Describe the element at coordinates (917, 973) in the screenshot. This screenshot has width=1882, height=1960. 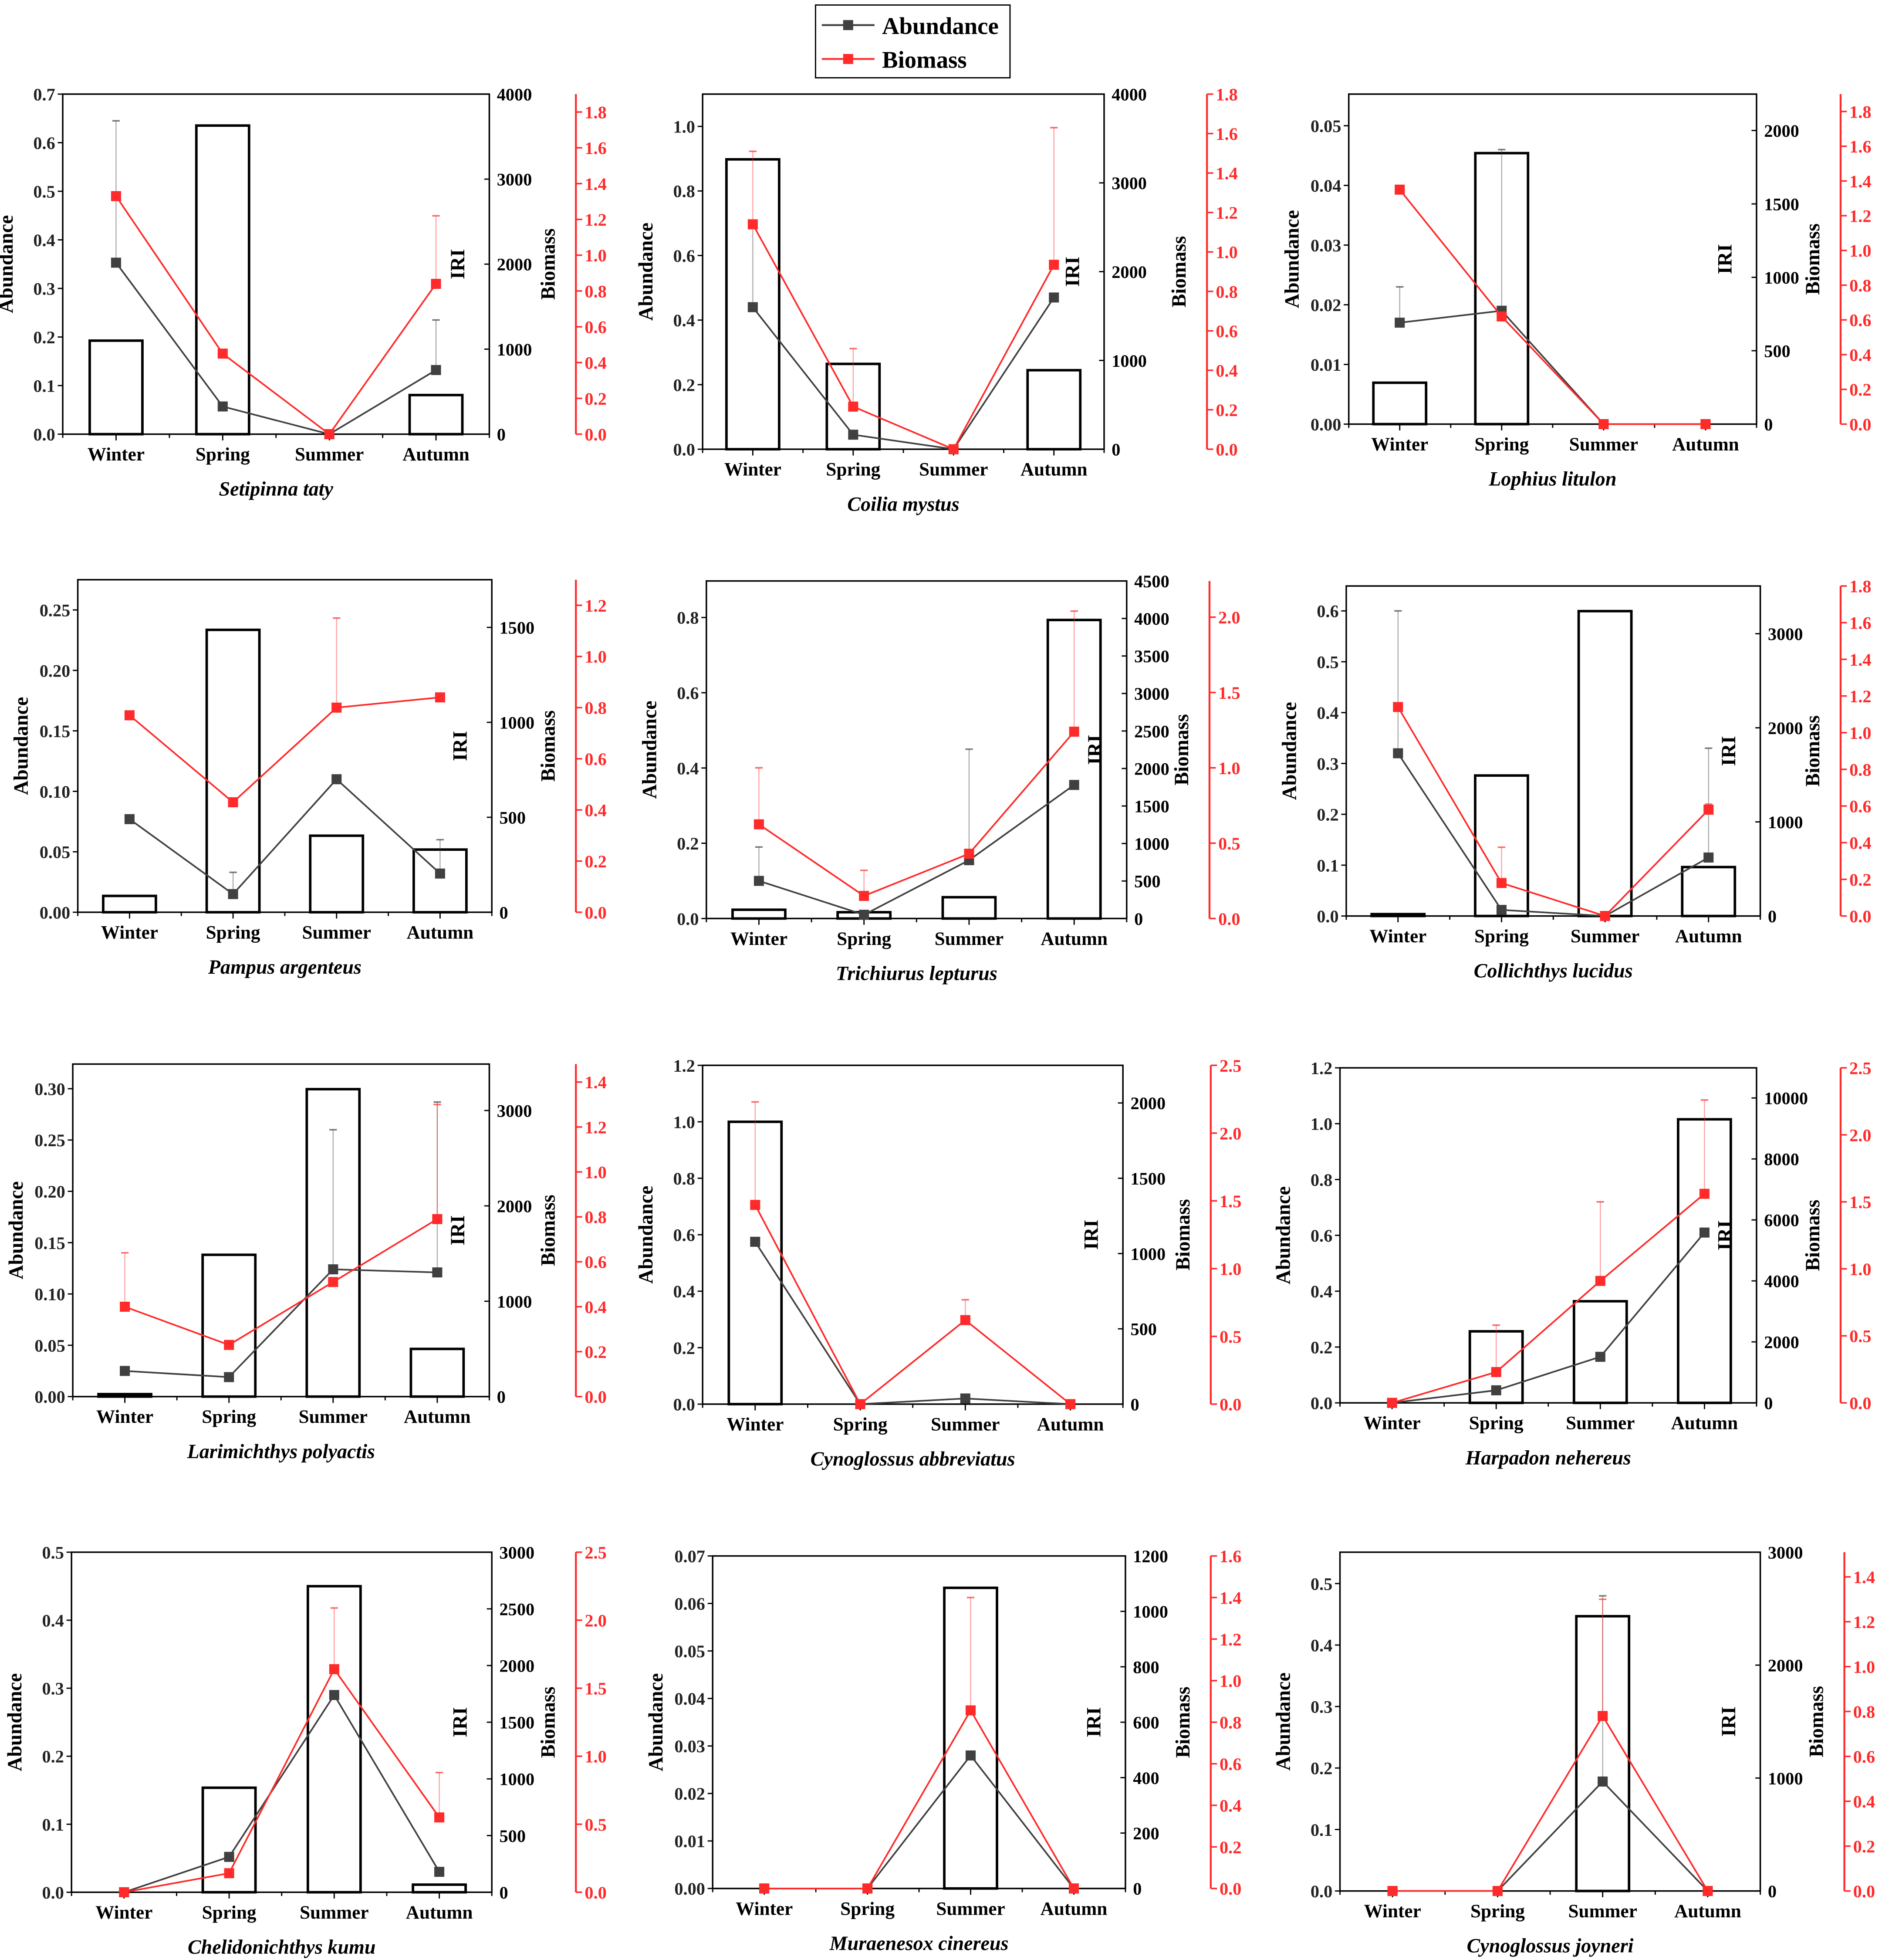
I see `species-title: Trichiurus lepturus` at that location.